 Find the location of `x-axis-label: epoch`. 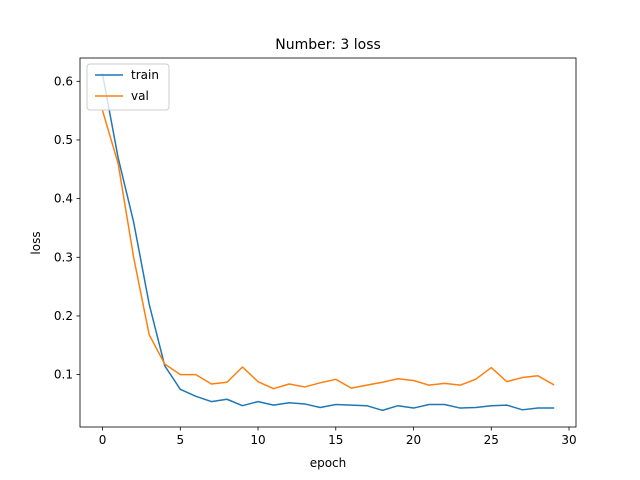

x-axis-label: epoch is located at coordinates (328, 463).